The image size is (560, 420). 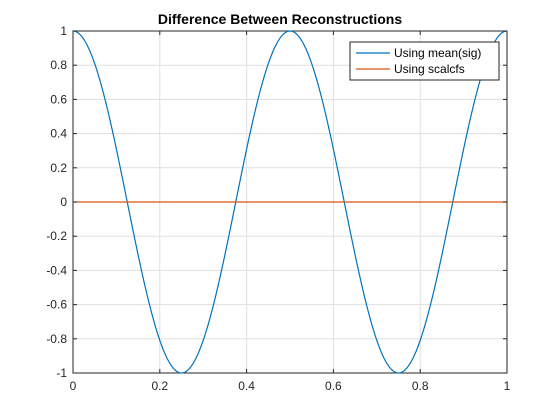 I want to click on x-tick-label: 0.2, so click(x=159, y=386).